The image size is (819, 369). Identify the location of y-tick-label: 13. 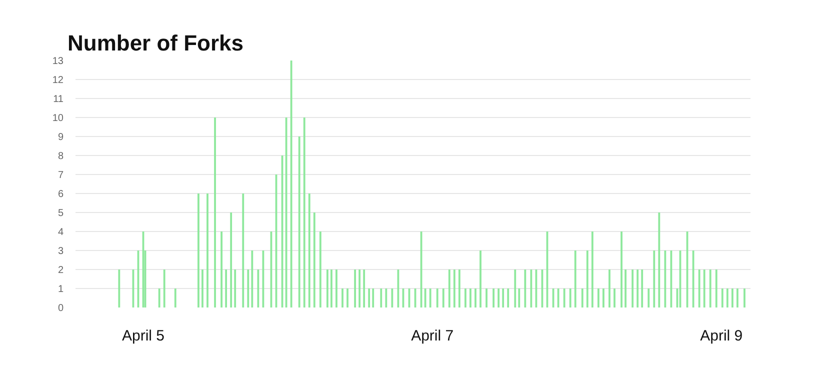
(58, 61).